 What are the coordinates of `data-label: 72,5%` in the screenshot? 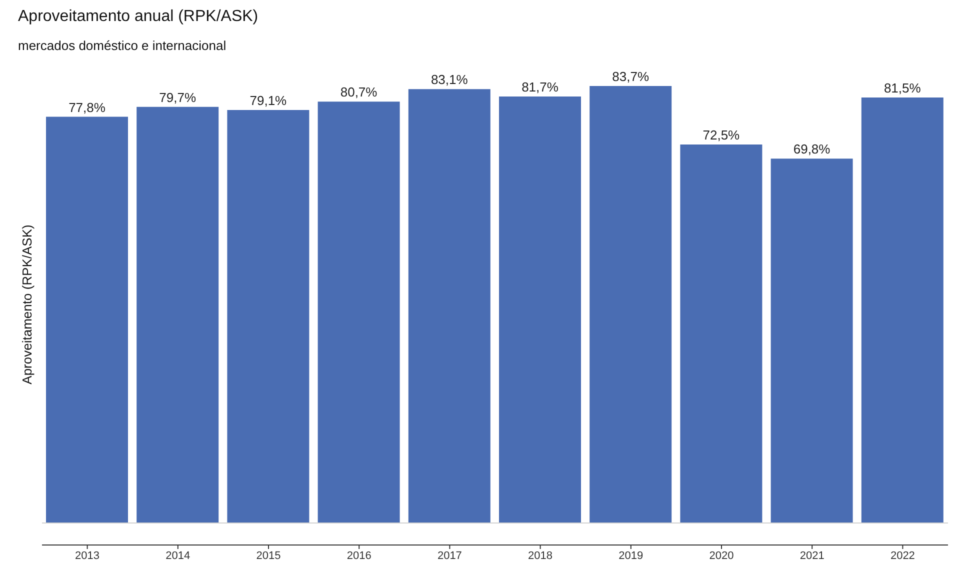 It's located at (721, 134).